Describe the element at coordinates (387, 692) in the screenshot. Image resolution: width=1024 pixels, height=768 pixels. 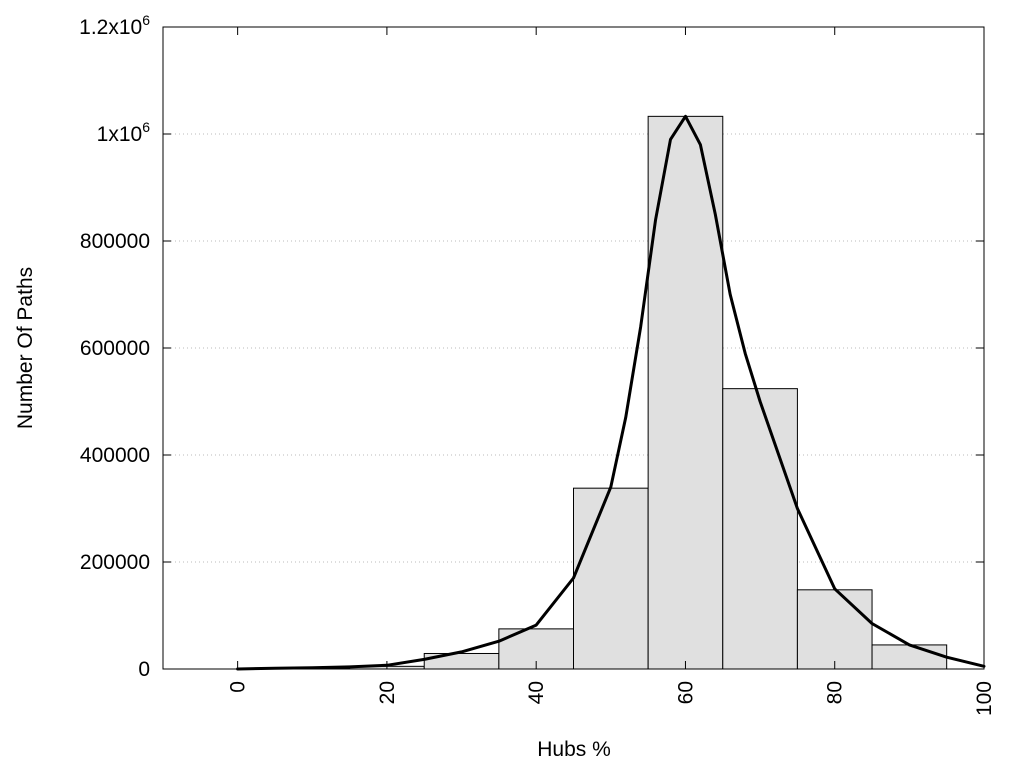
I see `x-tick-label: 20` at that location.